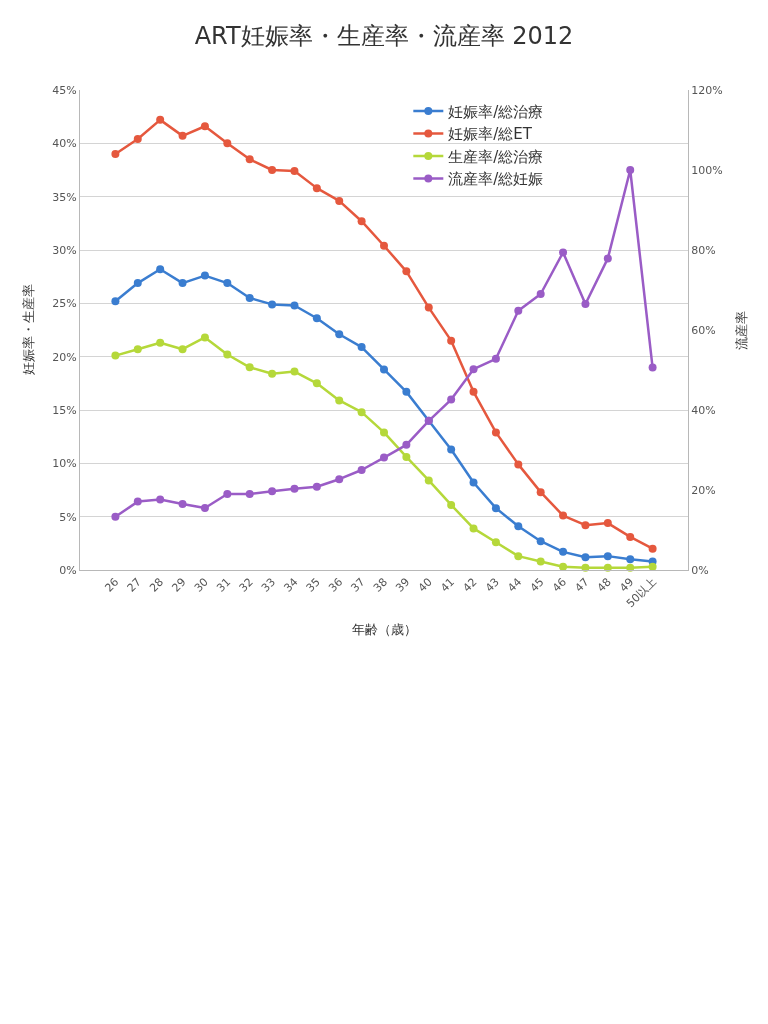 Image resolution: width=768 pixels, height=1024 pixels. What do you see at coordinates (201, 585) in the screenshot?
I see `x-tick-label: 30` at bounding box center [201, 585].